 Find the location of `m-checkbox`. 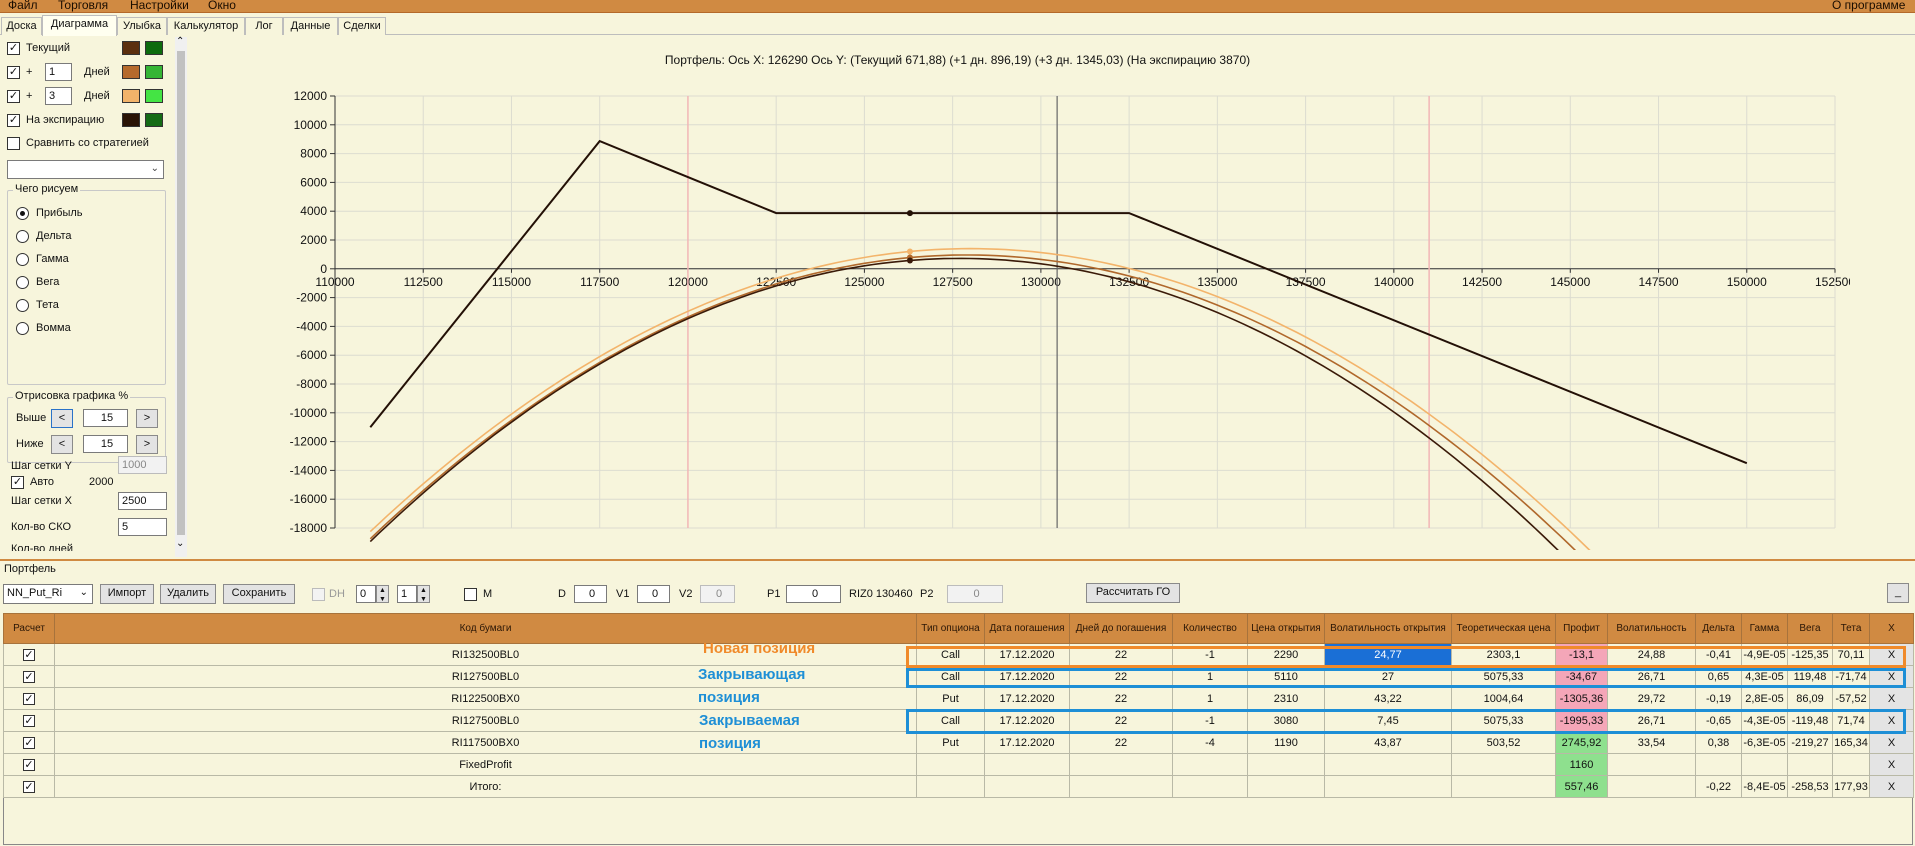

m-checkbox is located at coordinates (470, 594).